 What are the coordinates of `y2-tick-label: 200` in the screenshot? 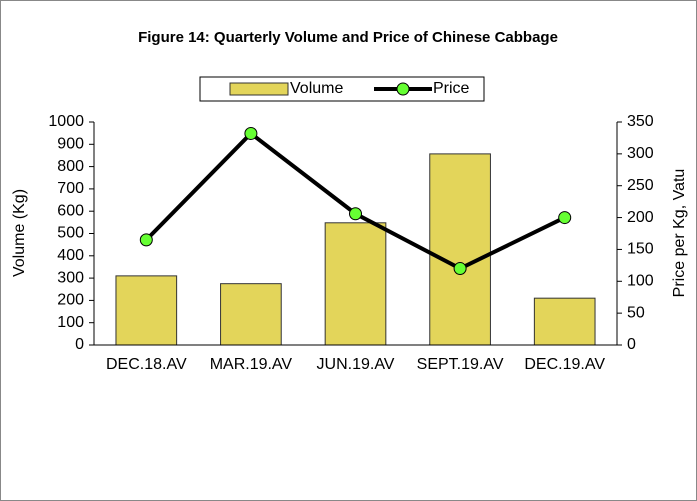 It's located at (640, 217).